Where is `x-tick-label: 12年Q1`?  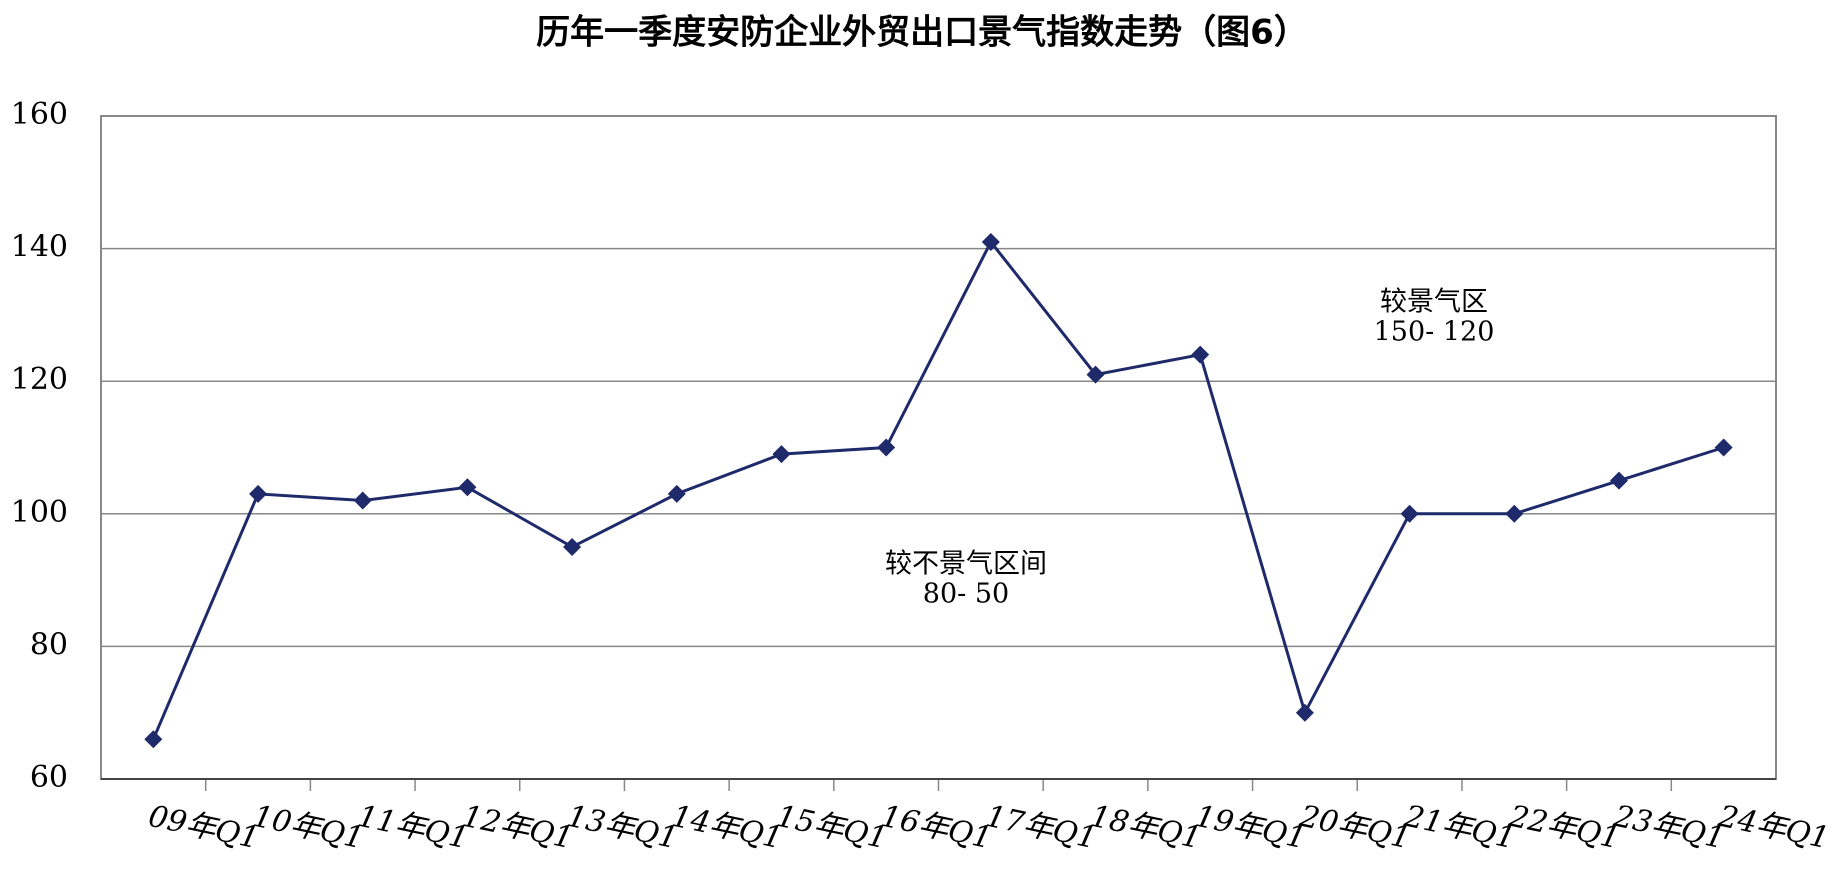
x-tick-label: 12年Q1 is located at coordinates (517, 827).